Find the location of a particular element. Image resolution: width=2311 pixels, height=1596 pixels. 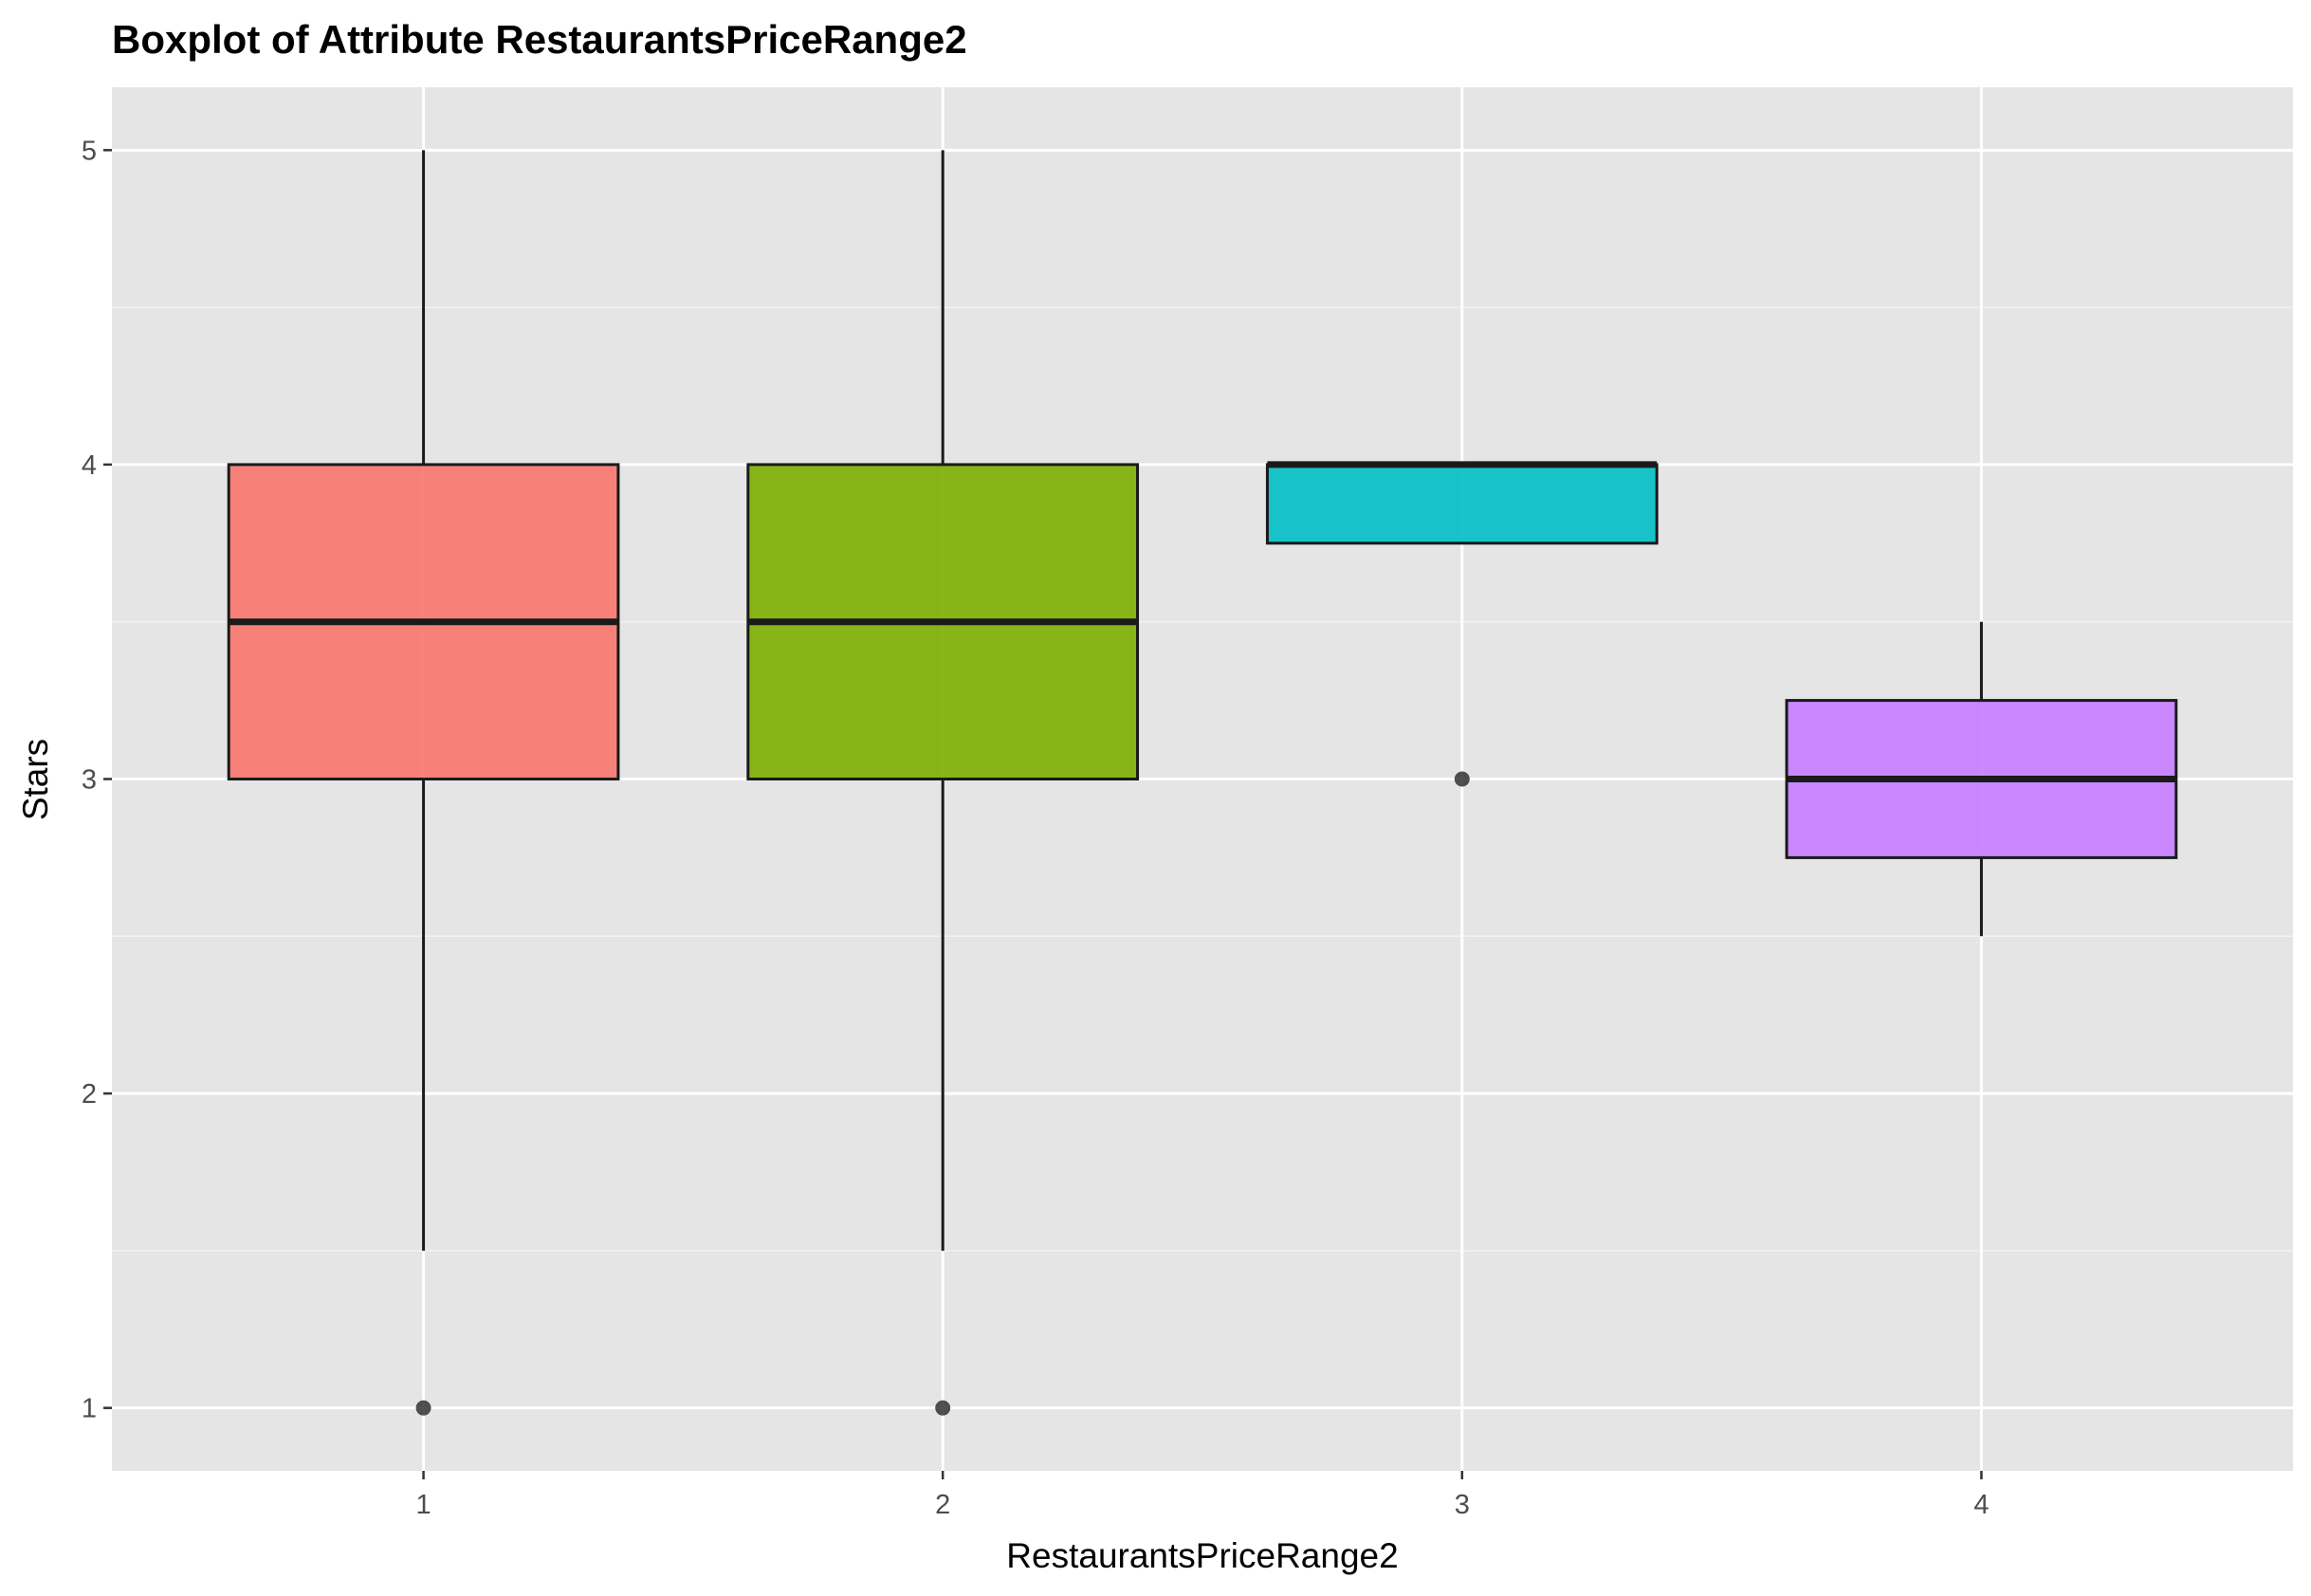

y-tick-label: 1 is located at coordinates (90, 1409).